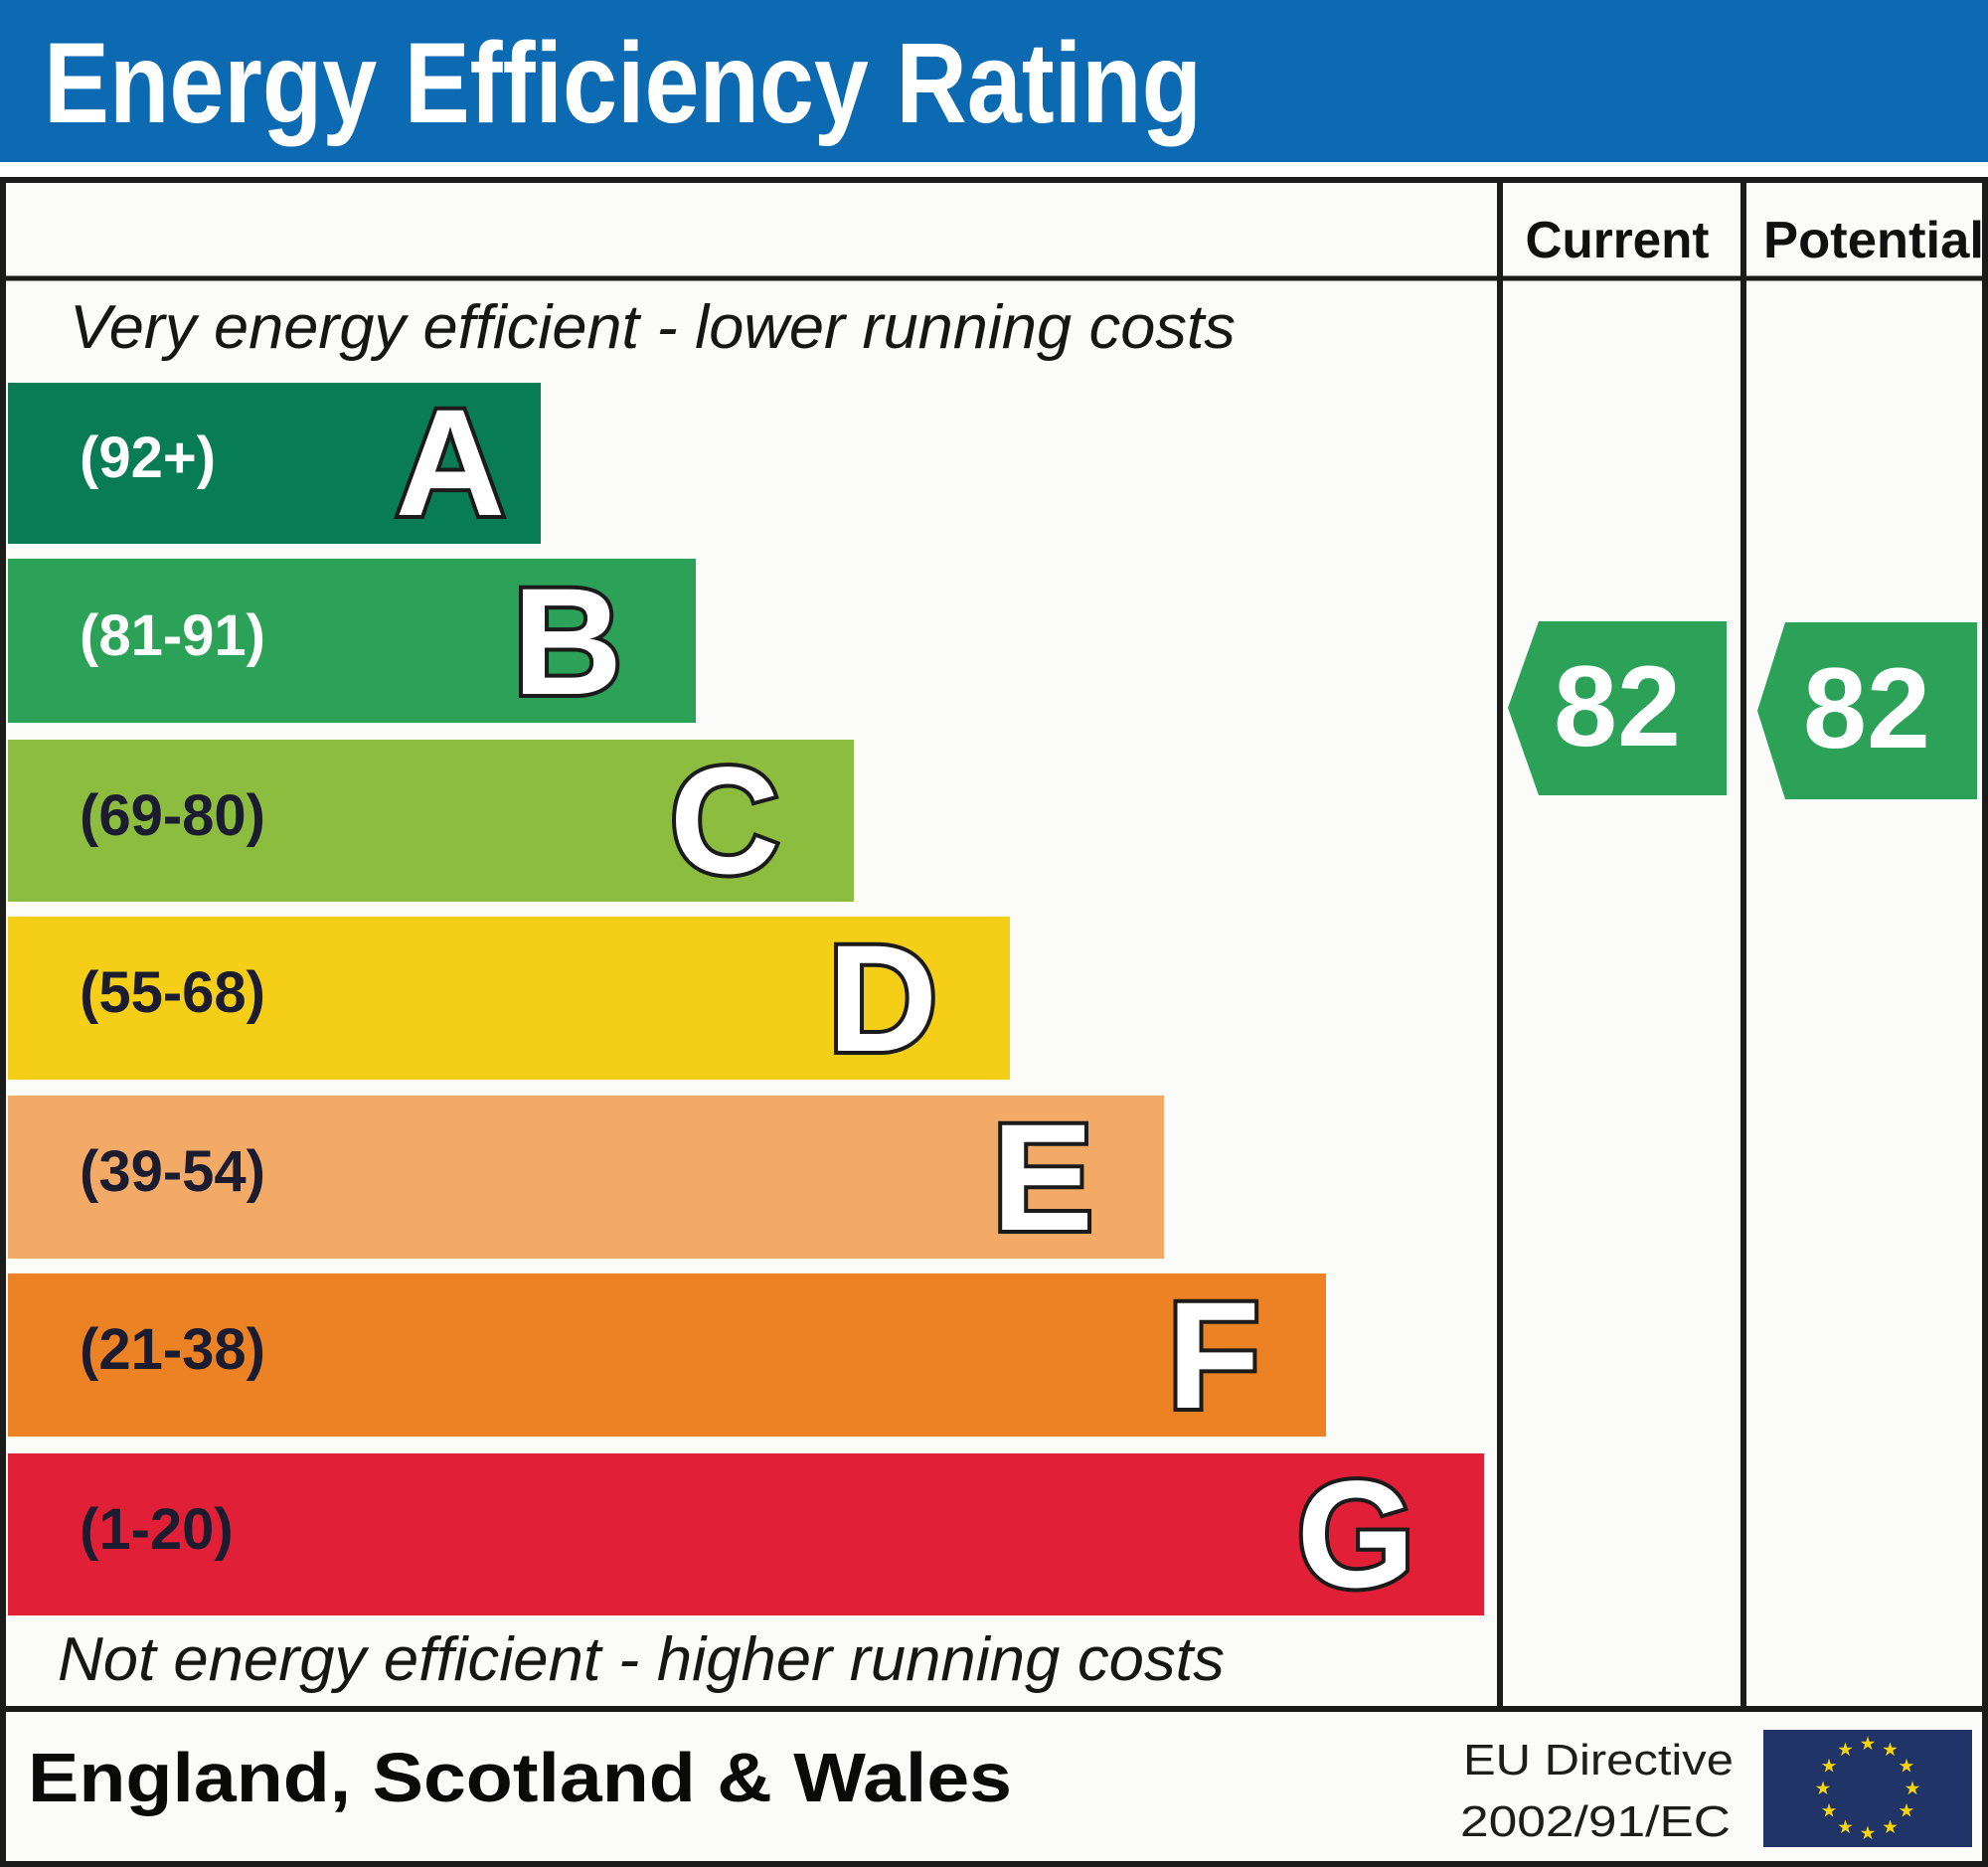  I want to click on svg-text: D, so click(883, 999).